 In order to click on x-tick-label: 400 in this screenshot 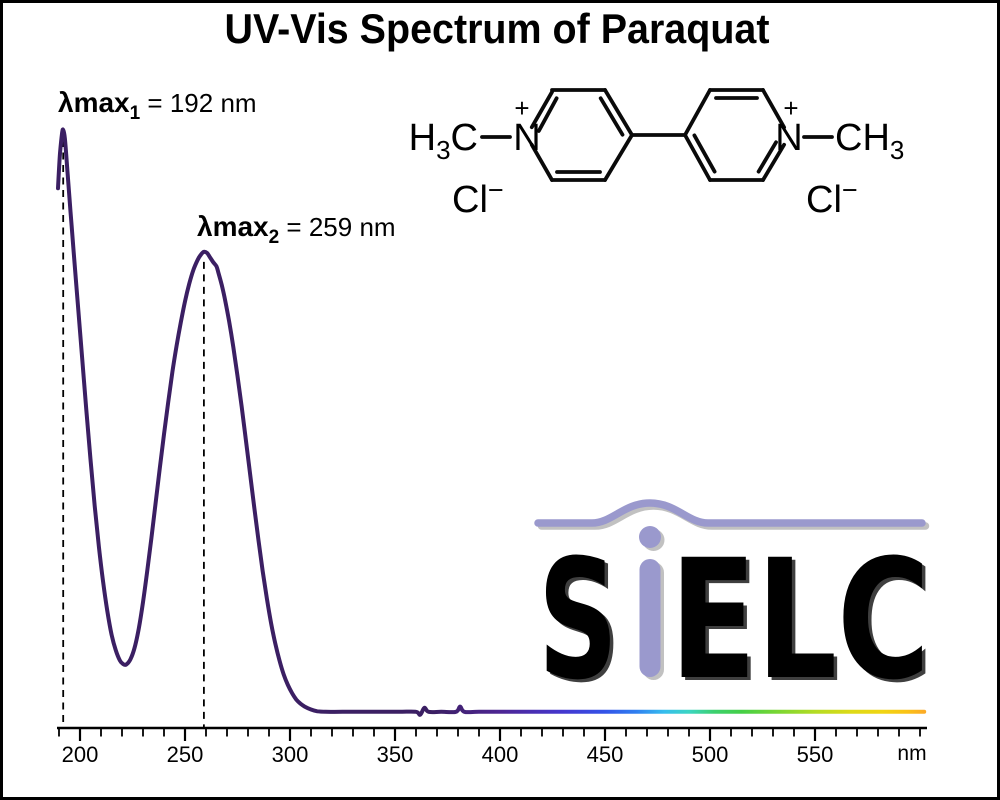, I will do `click(500, 754)`.